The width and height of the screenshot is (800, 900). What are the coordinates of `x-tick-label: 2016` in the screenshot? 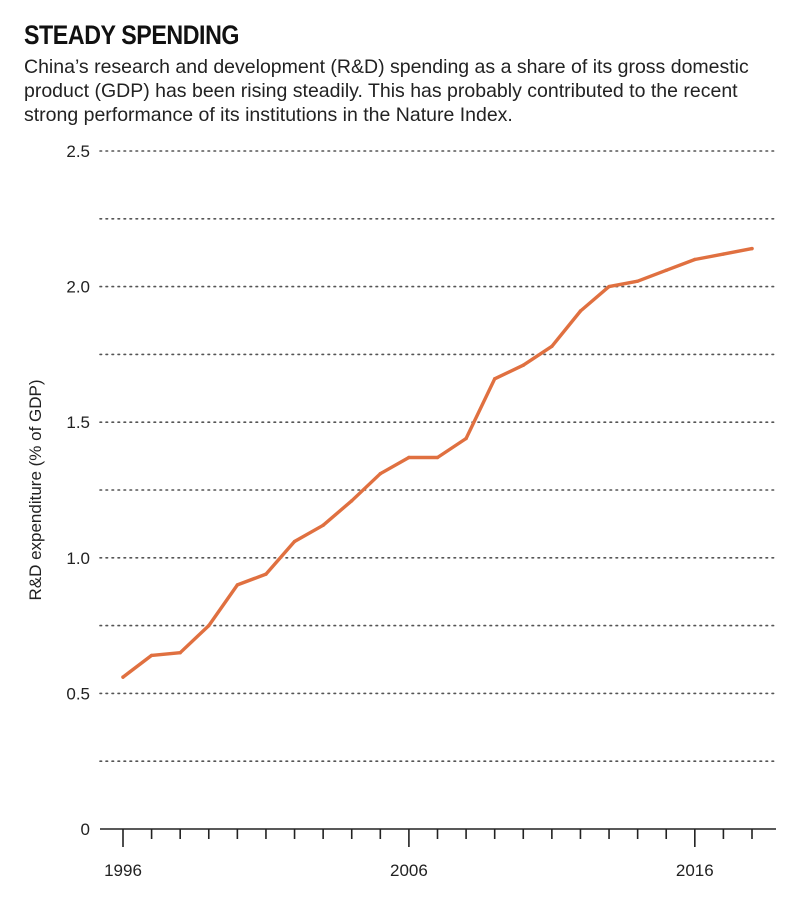 It's located at (695, 870).